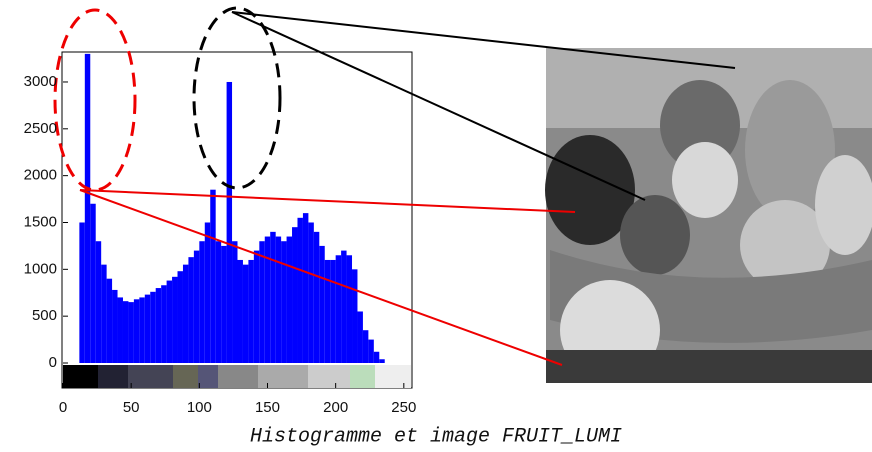  Describe the element at coordinates (335, 407) in the screenshot. I see `x-tick-label: 200` at that location.